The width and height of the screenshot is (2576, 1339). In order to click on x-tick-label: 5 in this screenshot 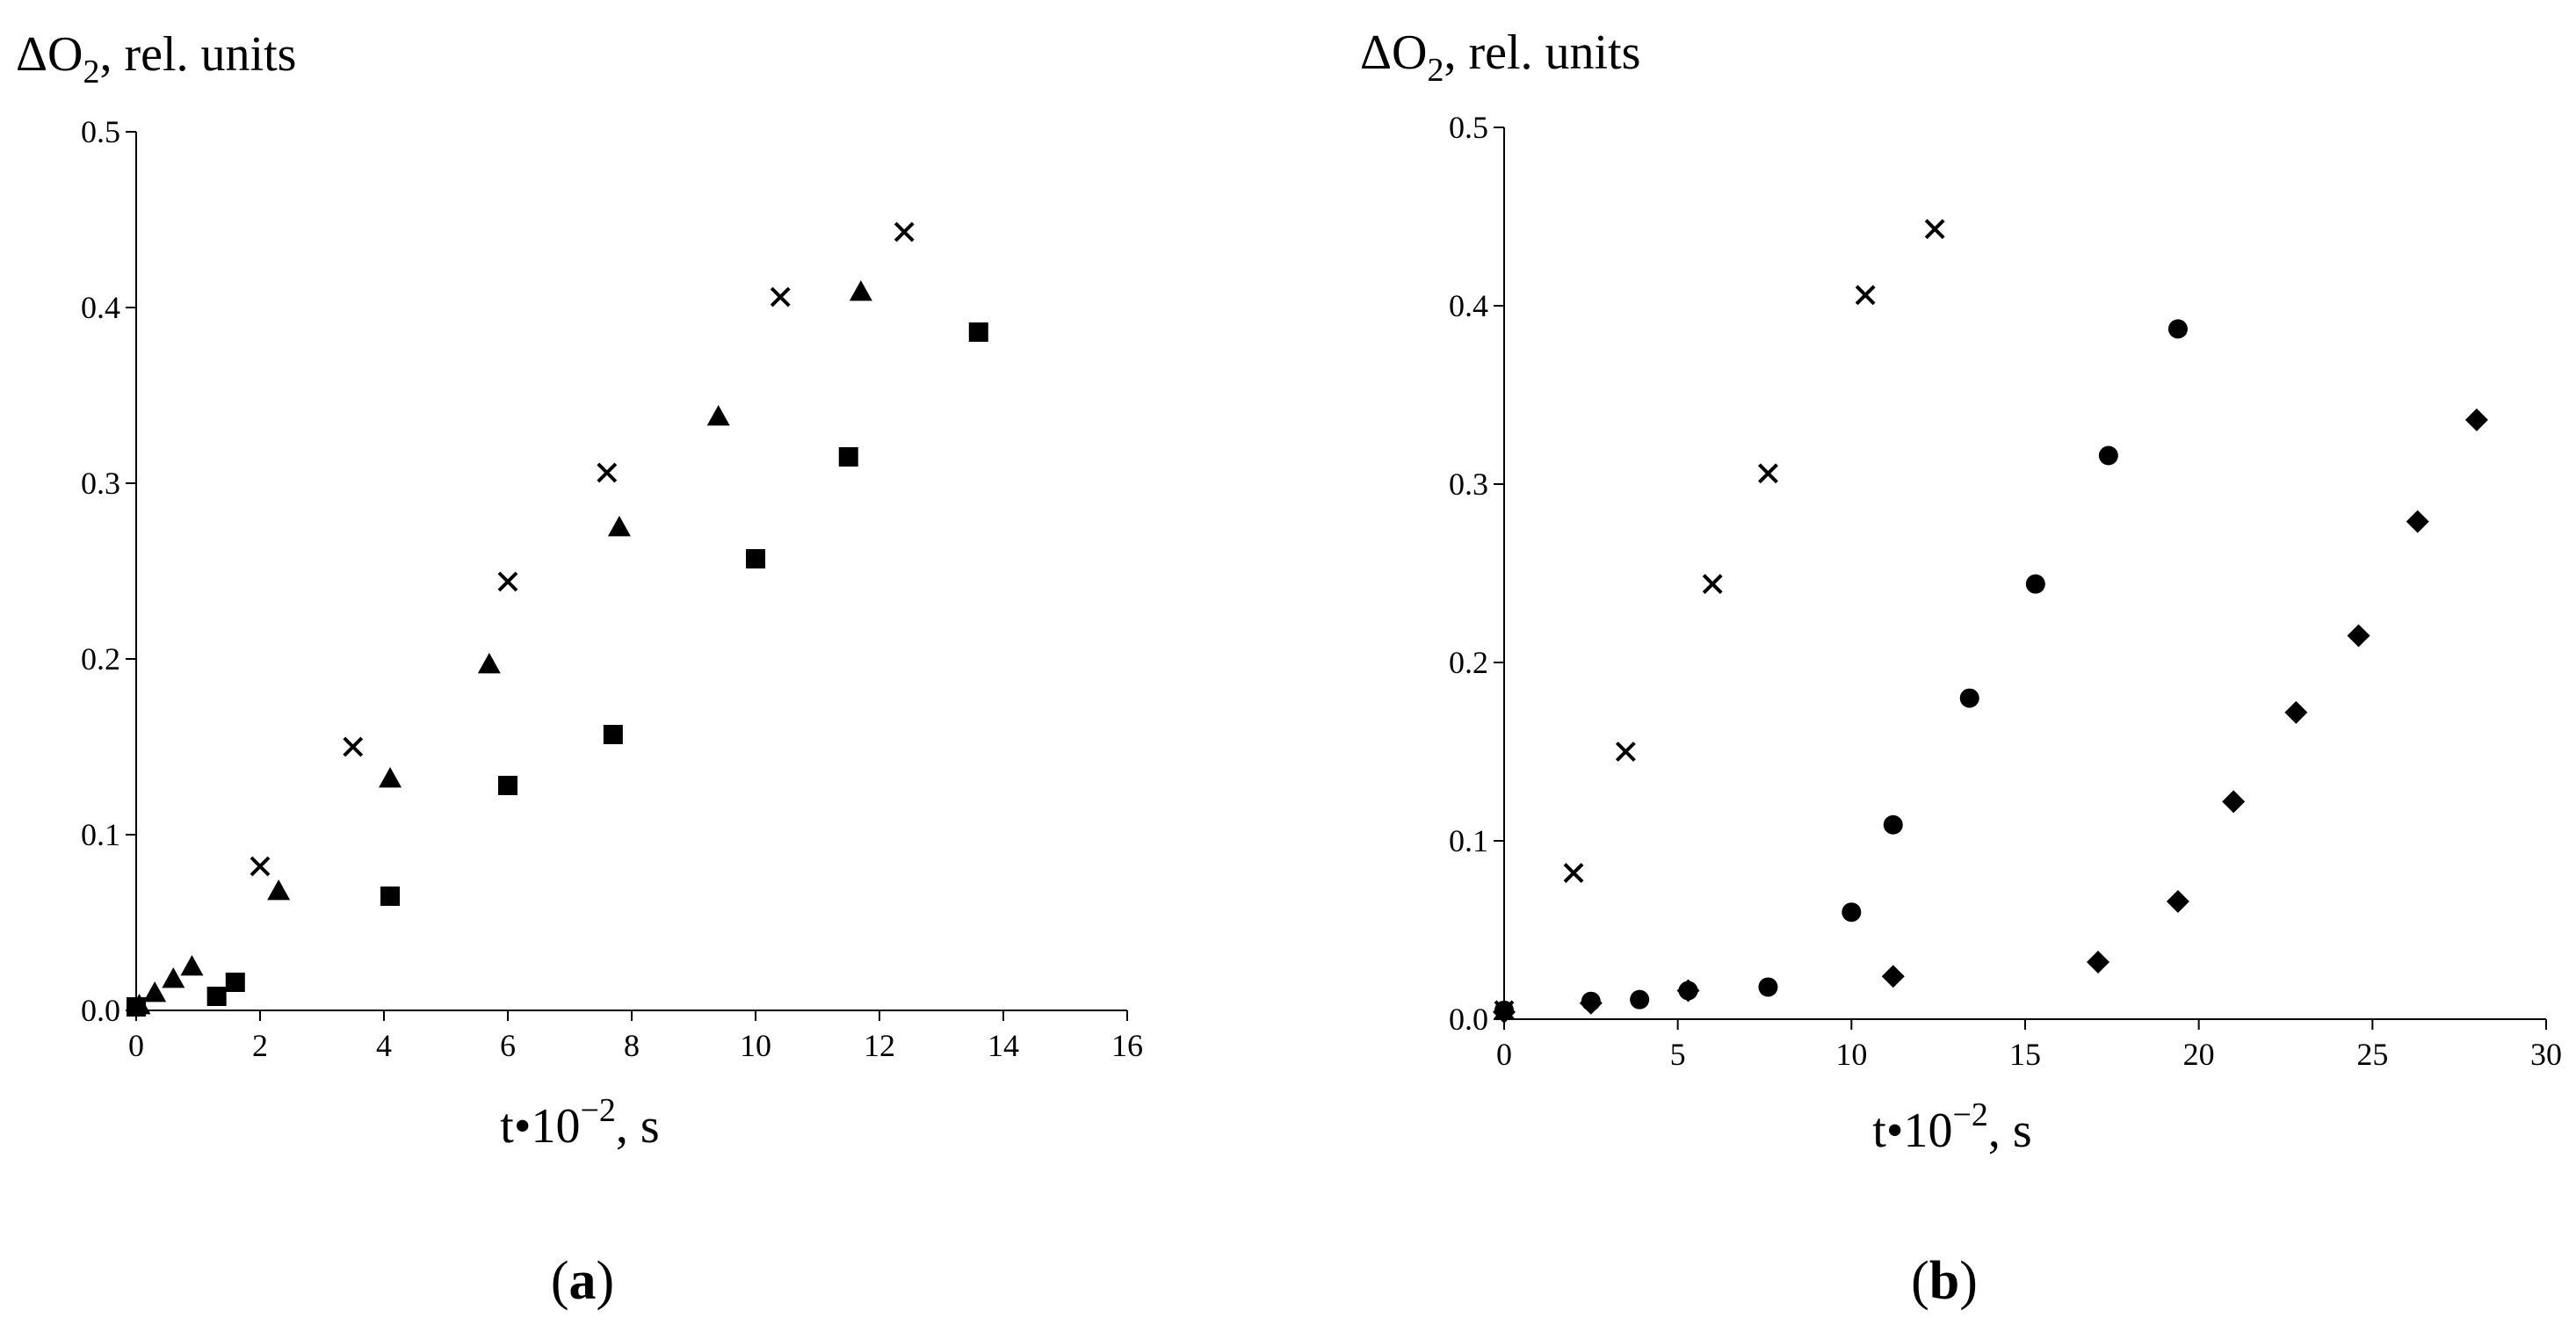, I will do `click(1678, 1054)`.